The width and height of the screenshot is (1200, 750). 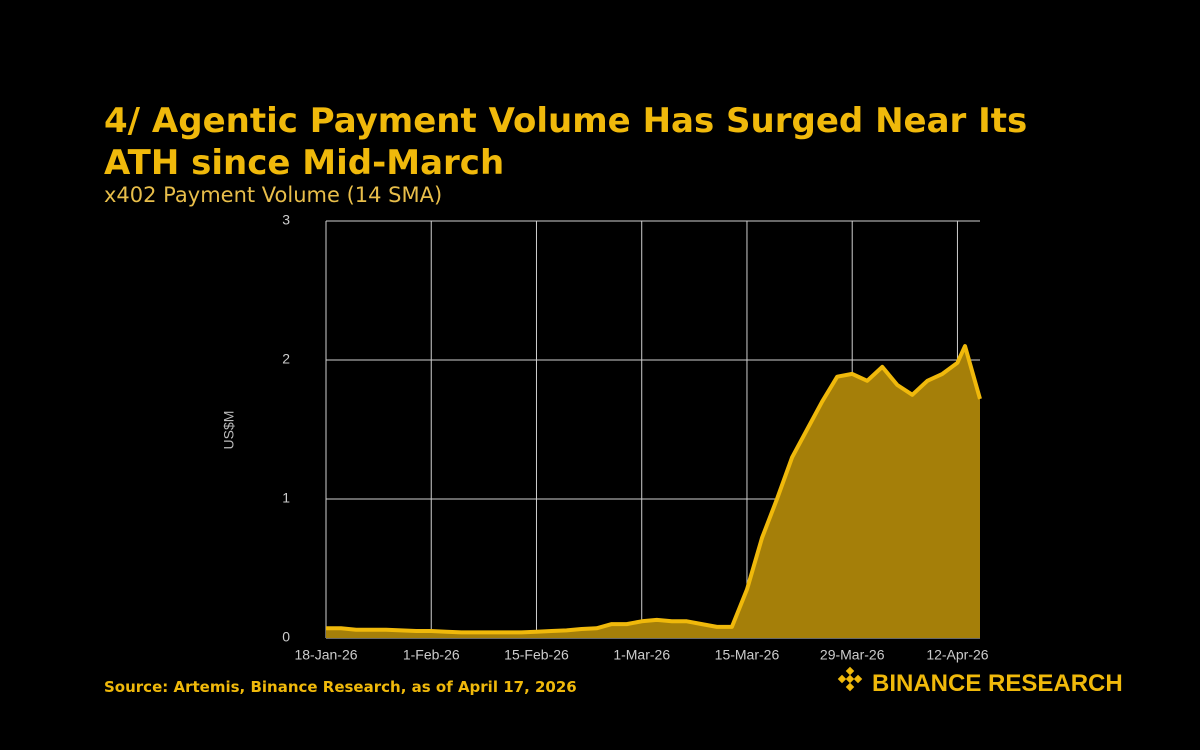 What do you see at coordinates (747, 655) in the screenshot?
I see `x-tick-label: 15-Mar-26` at bounding box center [747, 655].